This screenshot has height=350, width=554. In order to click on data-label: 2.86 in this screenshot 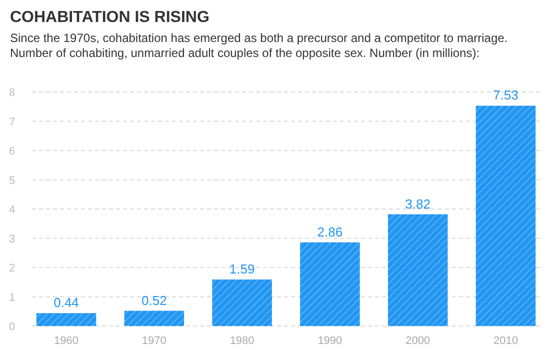, I will do `click(330, 232)`.